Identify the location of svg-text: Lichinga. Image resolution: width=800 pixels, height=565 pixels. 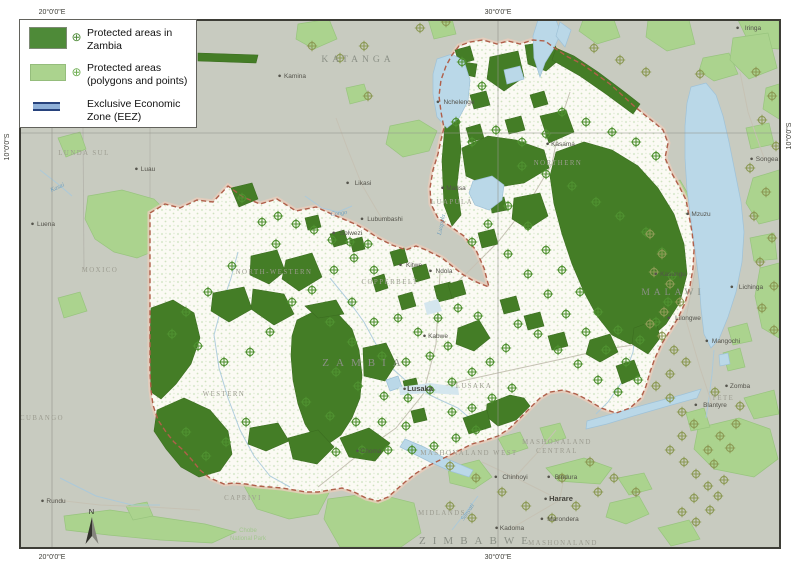
(751, 287).